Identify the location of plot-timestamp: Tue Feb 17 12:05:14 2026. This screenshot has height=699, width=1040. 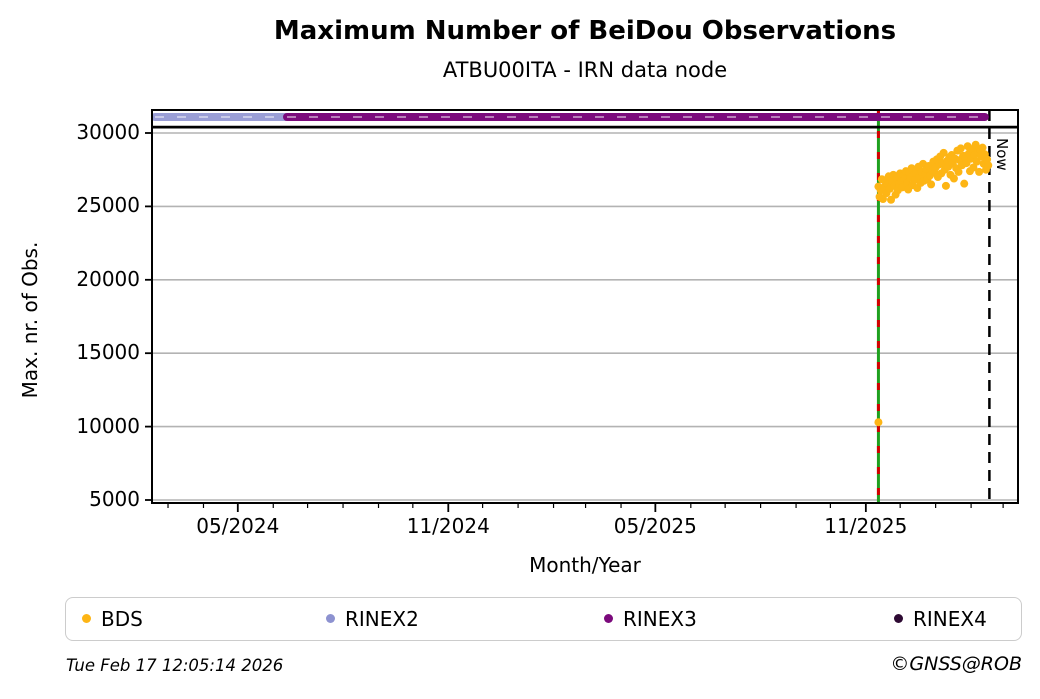
(175, 665).